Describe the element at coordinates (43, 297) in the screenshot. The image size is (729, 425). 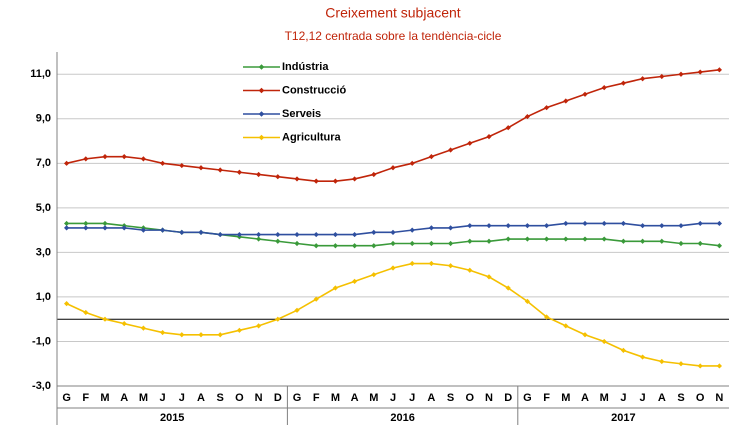
I see `y-tick-label: 1,0` at that location.